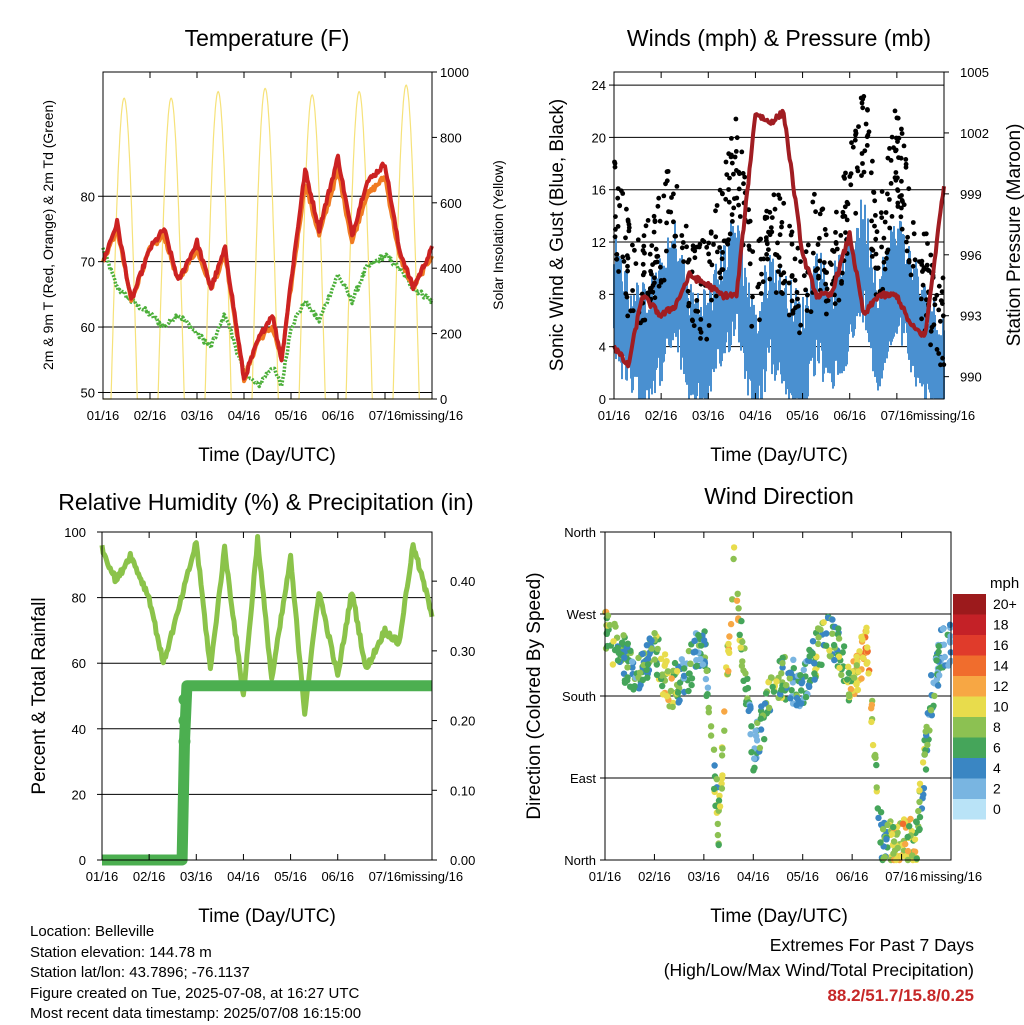 Image resolution: width=1024 pixels, height=1025 pixels. I want to click on legend-label: 20+, so click(1005, 604).